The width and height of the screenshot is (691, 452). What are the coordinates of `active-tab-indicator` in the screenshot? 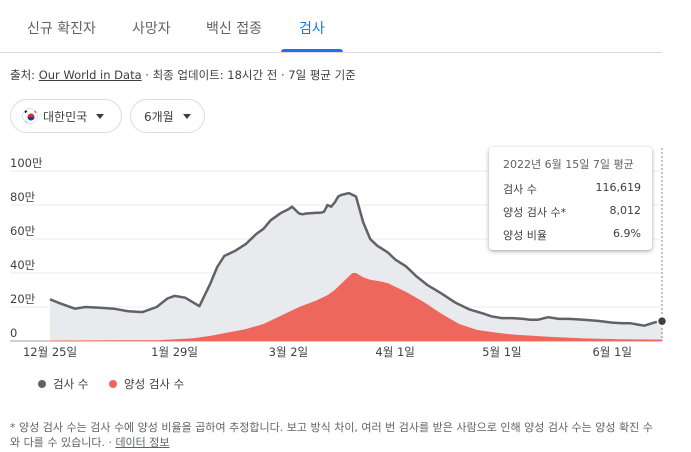 It's located at (312, 50).